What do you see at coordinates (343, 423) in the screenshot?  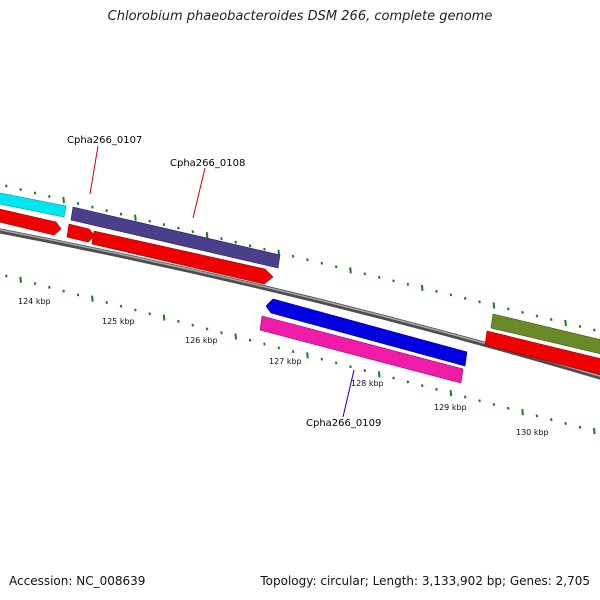 I see `gene-label-cpha266-0109: Cpha266_0109` at bounding box center [343, 423].